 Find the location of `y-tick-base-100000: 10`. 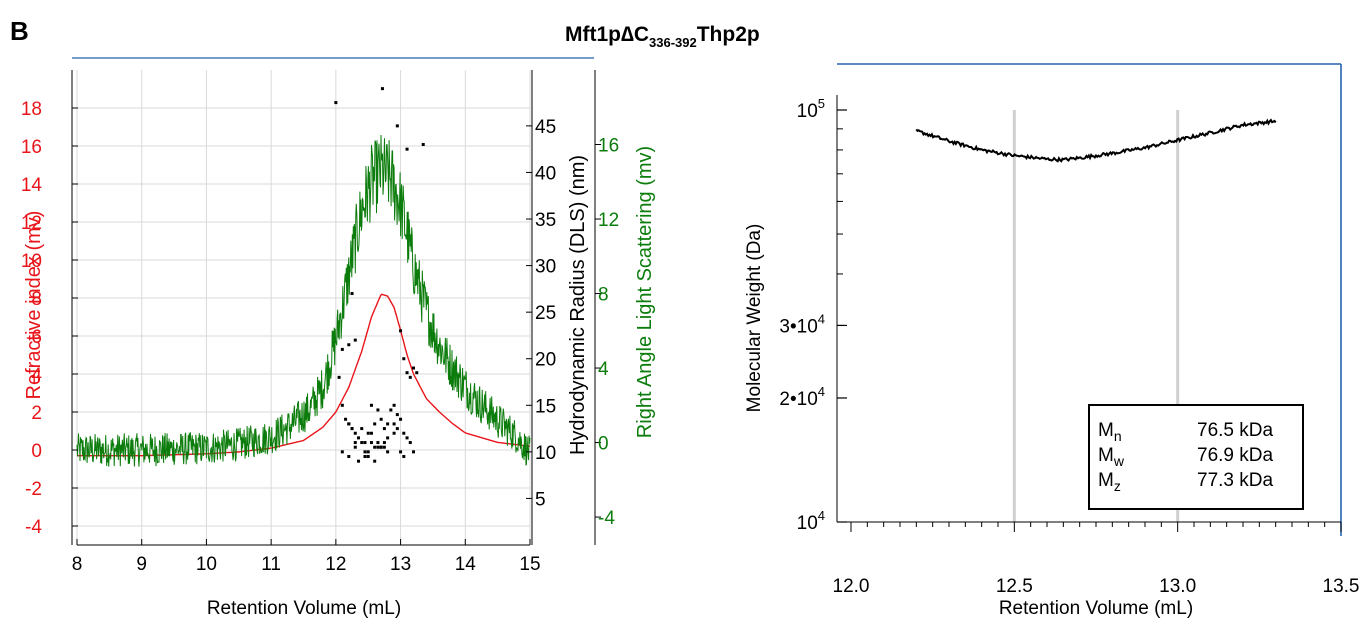

y-tick-base-100000: 10 is located at coordinates (807, 111).